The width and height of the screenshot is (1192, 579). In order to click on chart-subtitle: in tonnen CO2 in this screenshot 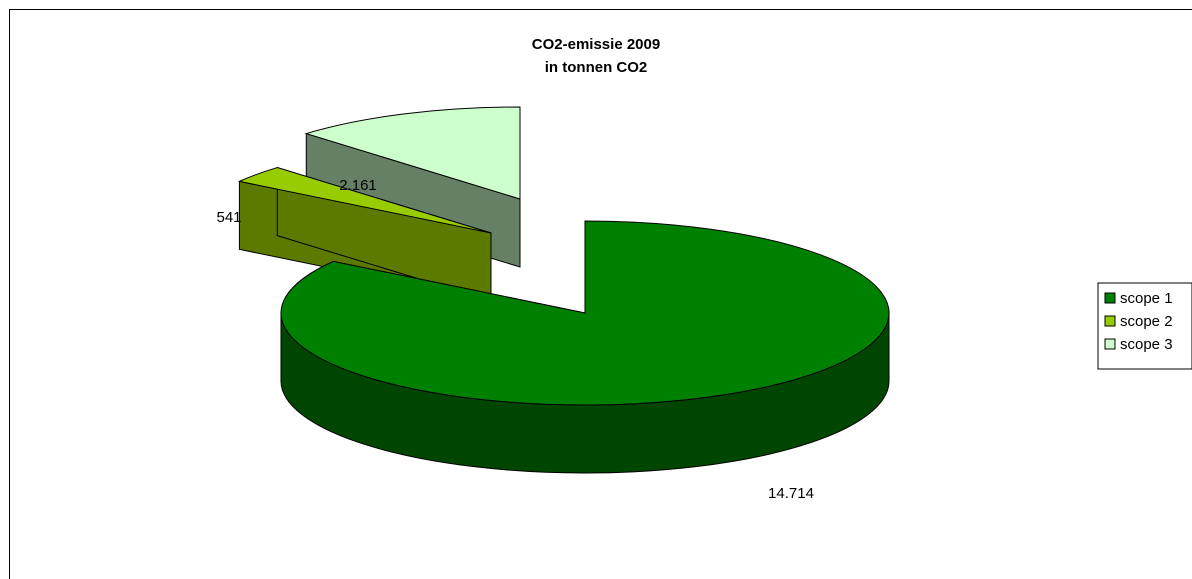, I will do `click(596, 67)`.